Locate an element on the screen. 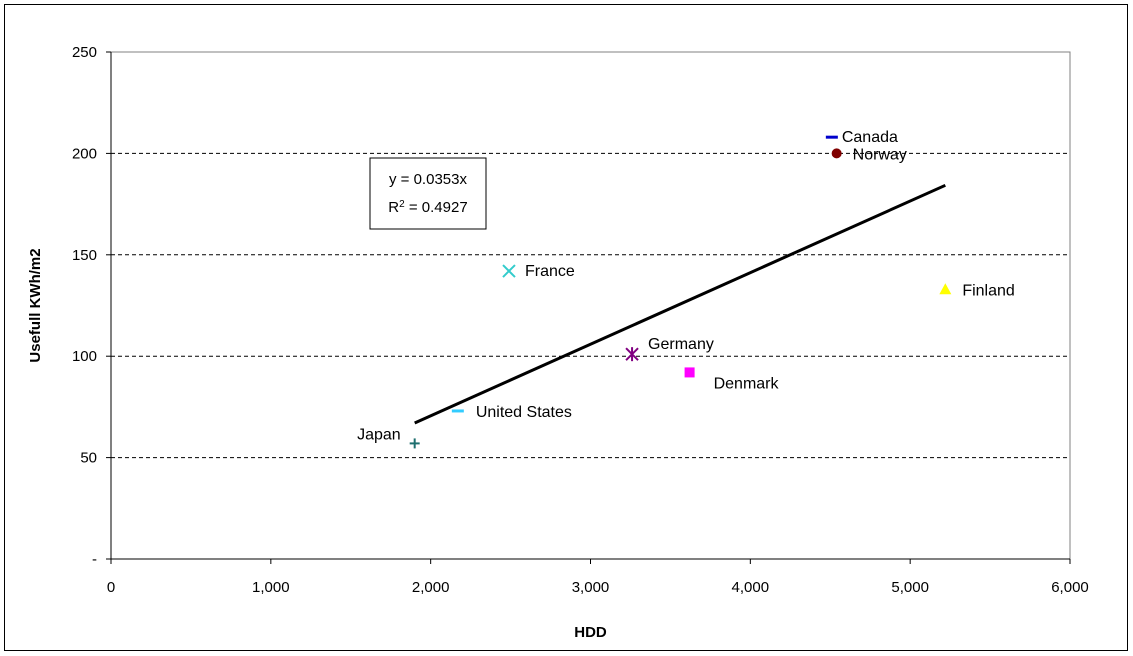 The width and height of the screenshot is (1133, 656). data-point-france: France is located at coordinates (538, 271).